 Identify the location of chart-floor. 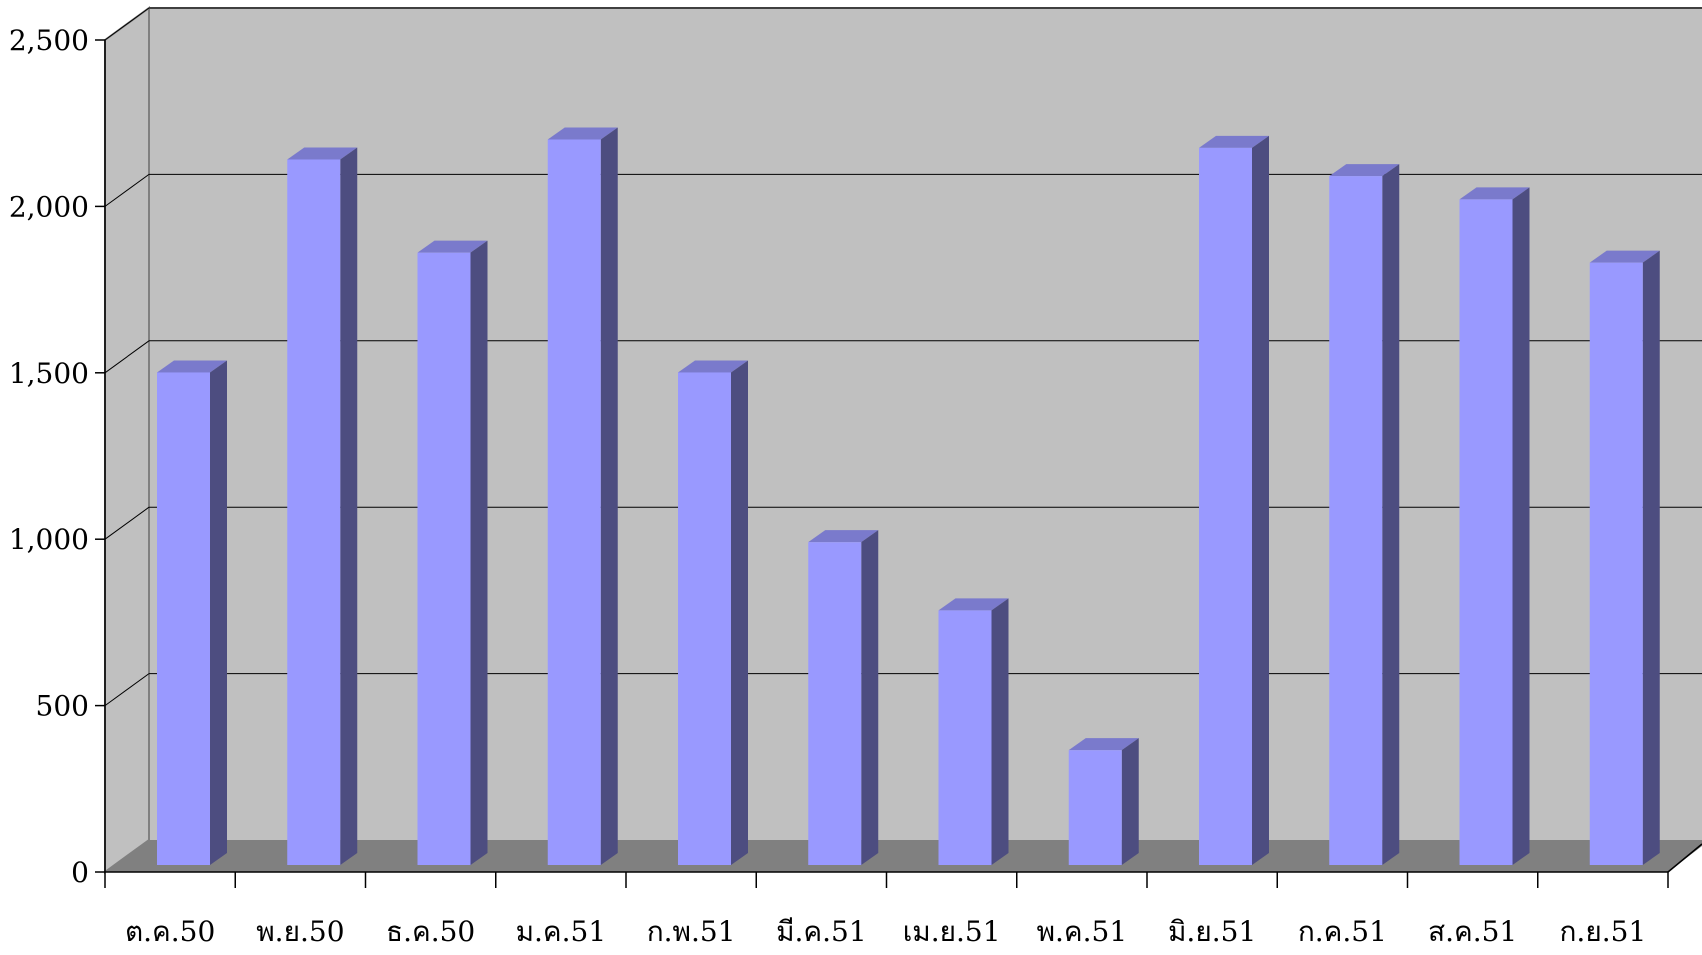
(903, 856).